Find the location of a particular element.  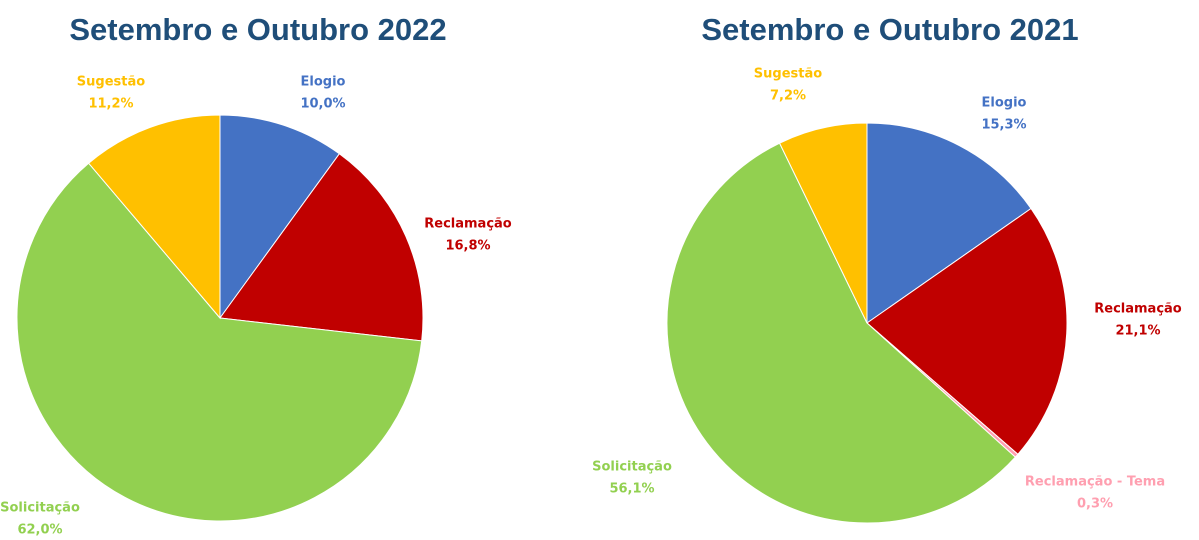

slice-value-label: 11,2% is located at coordinates (110, 104).